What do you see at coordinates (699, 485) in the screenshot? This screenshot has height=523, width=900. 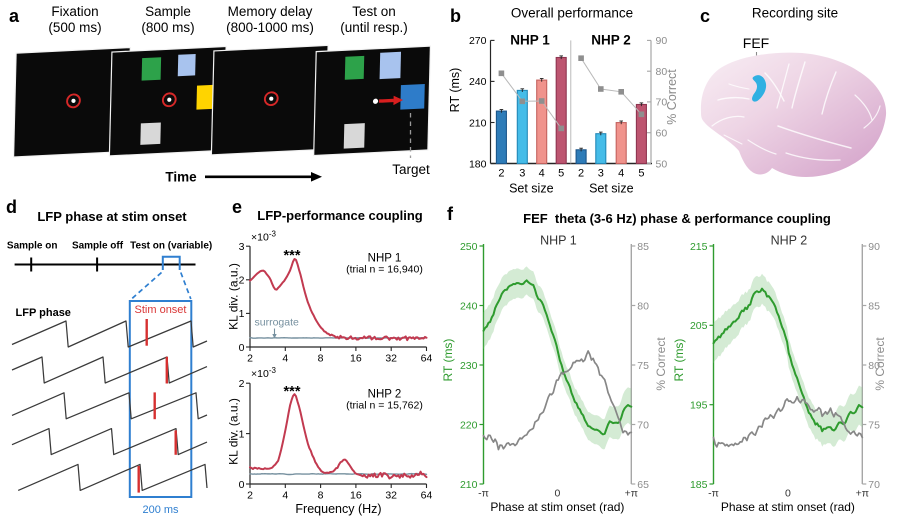 I see `svg-text: 185` at bounding box center [699, 485].